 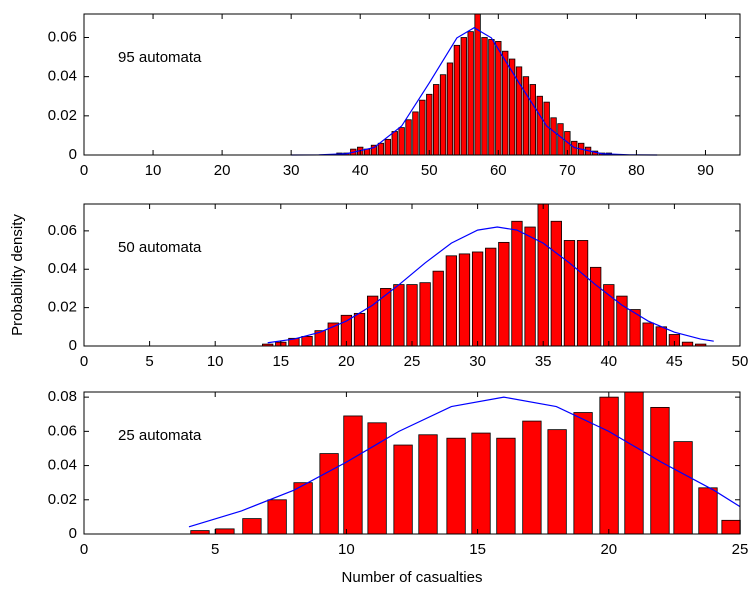 What do you see at coordinates (160, 435) in the screenshot?
I see `annotation: 25 automata` at bounding box center [160, 435].